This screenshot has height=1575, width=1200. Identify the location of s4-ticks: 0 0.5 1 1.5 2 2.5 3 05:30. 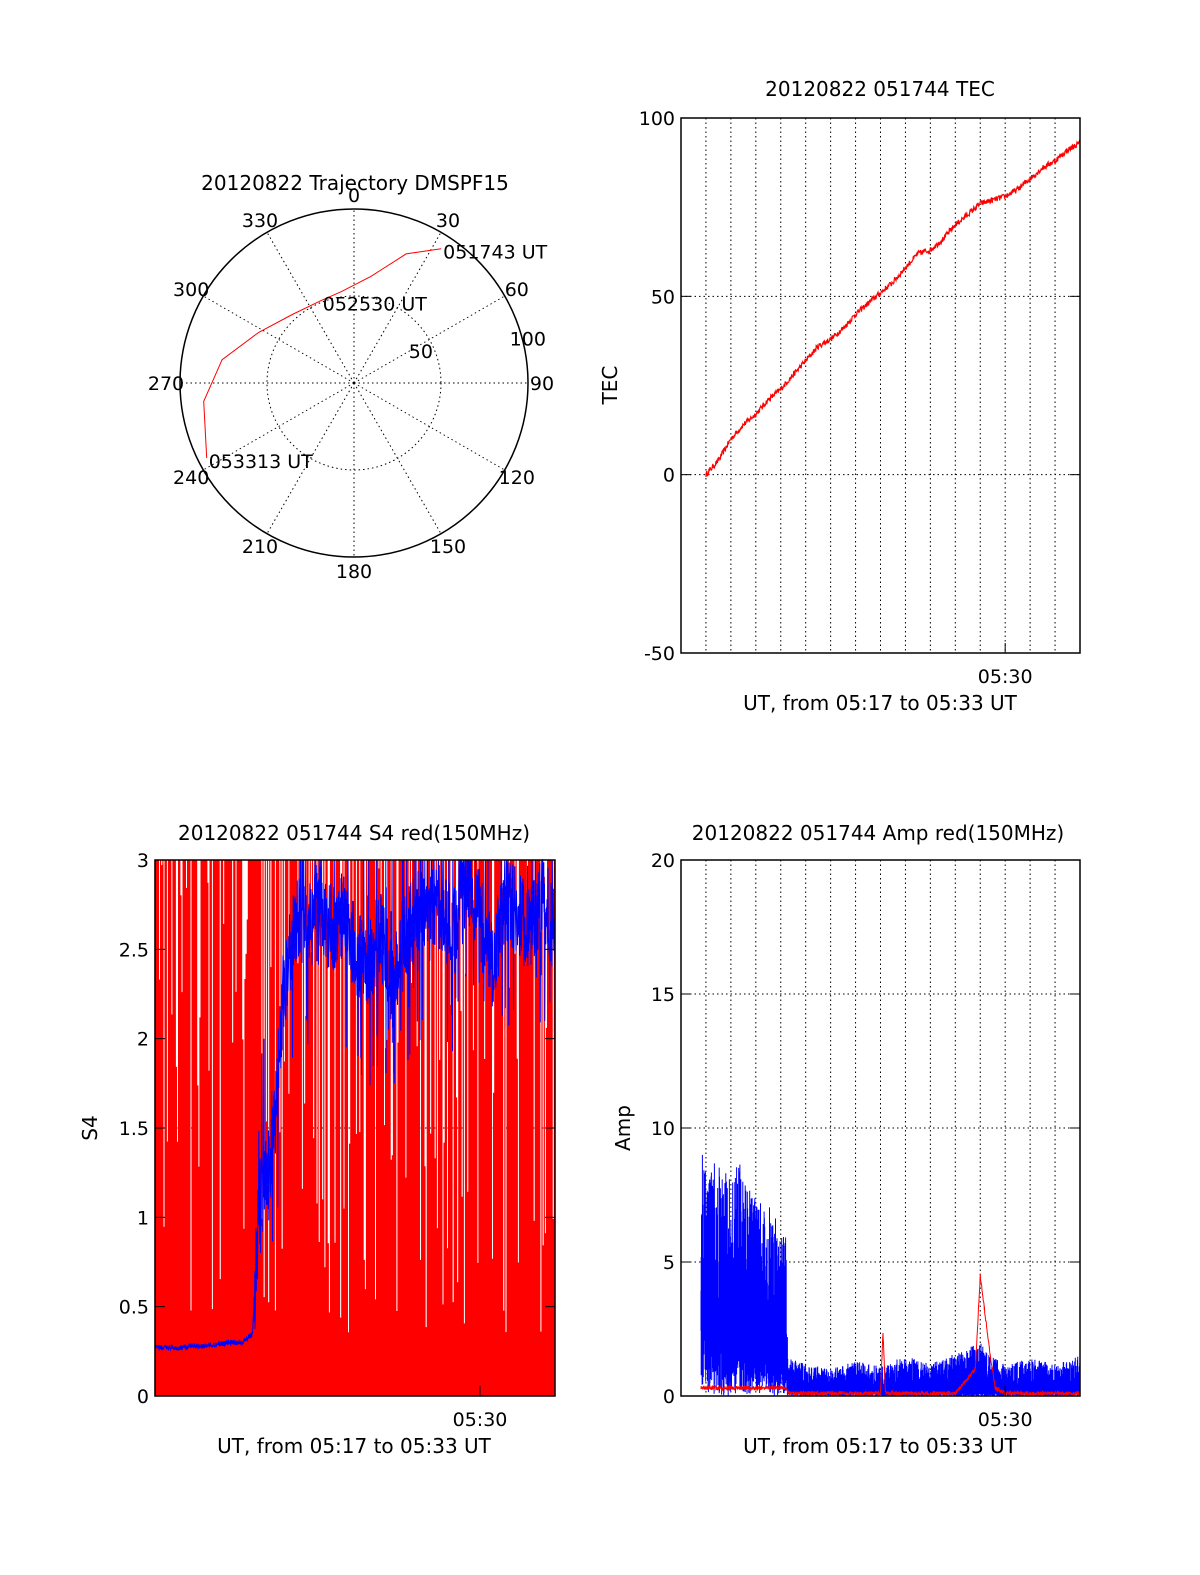
(337, 1140).